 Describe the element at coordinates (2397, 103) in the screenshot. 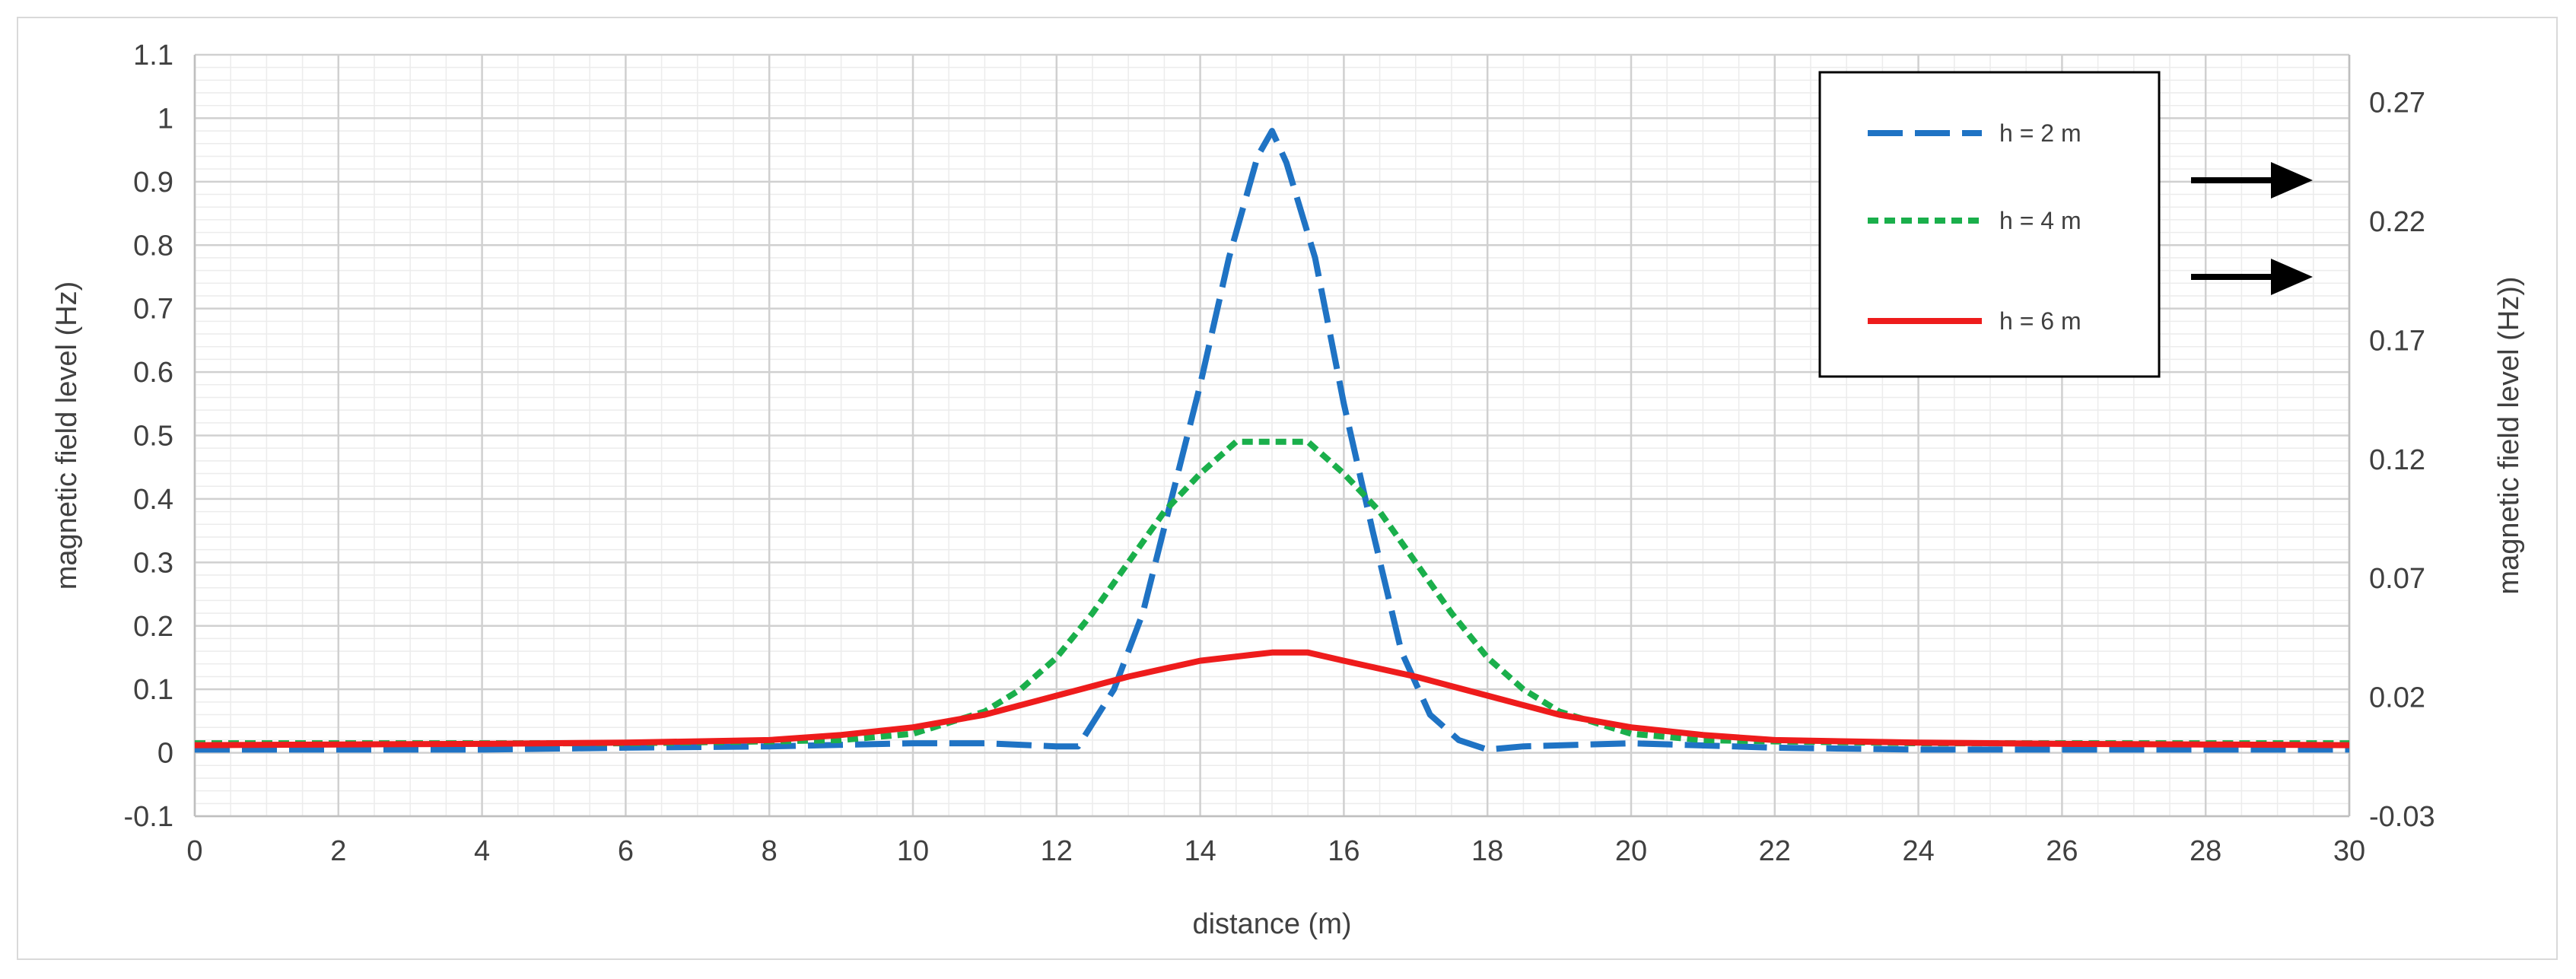

I see `y2-tick-label: 0.27` at that location.